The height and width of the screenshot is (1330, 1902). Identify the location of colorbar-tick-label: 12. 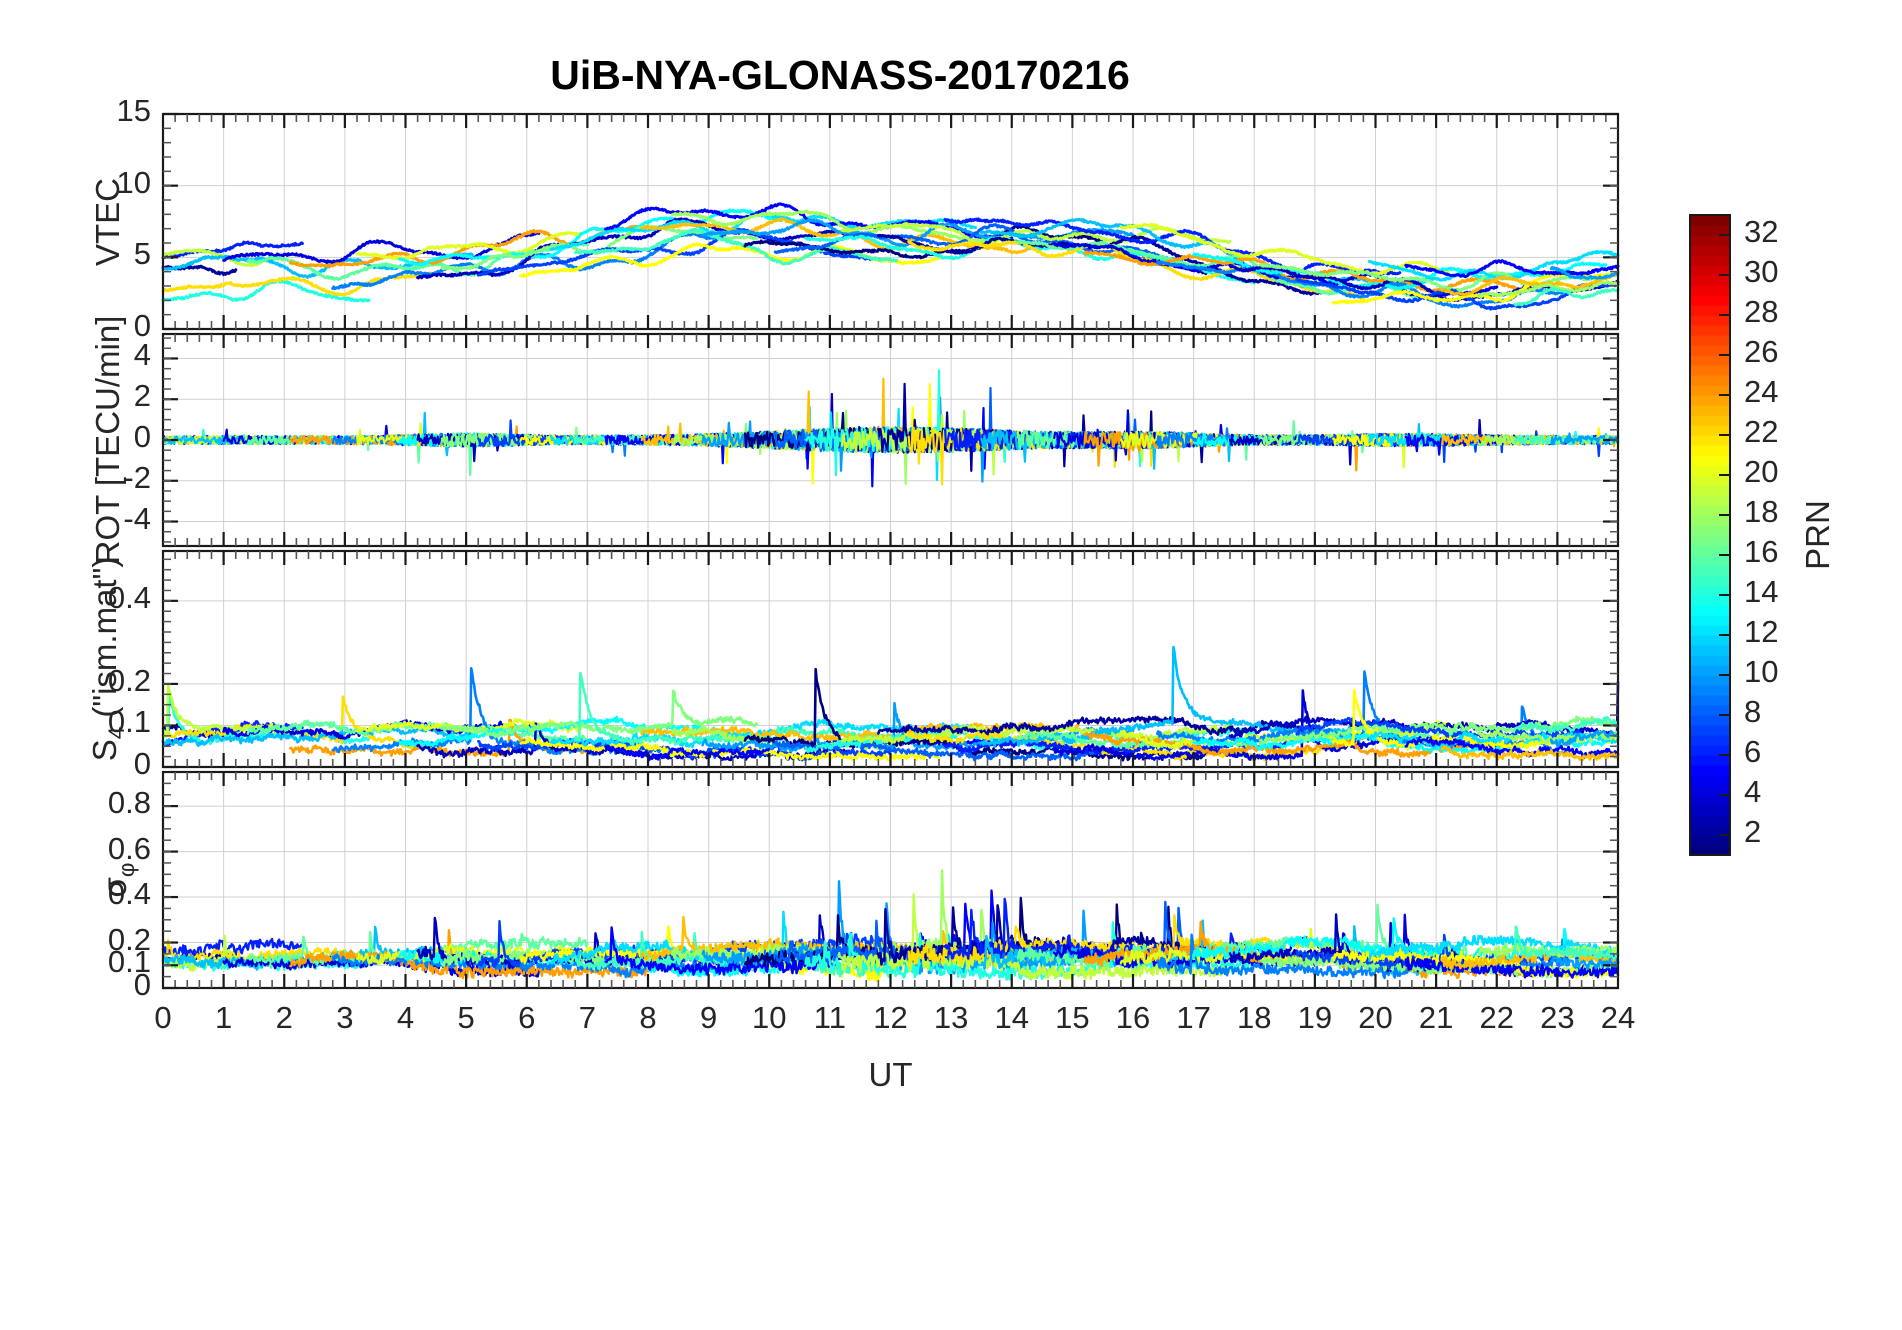
(1761, 631).